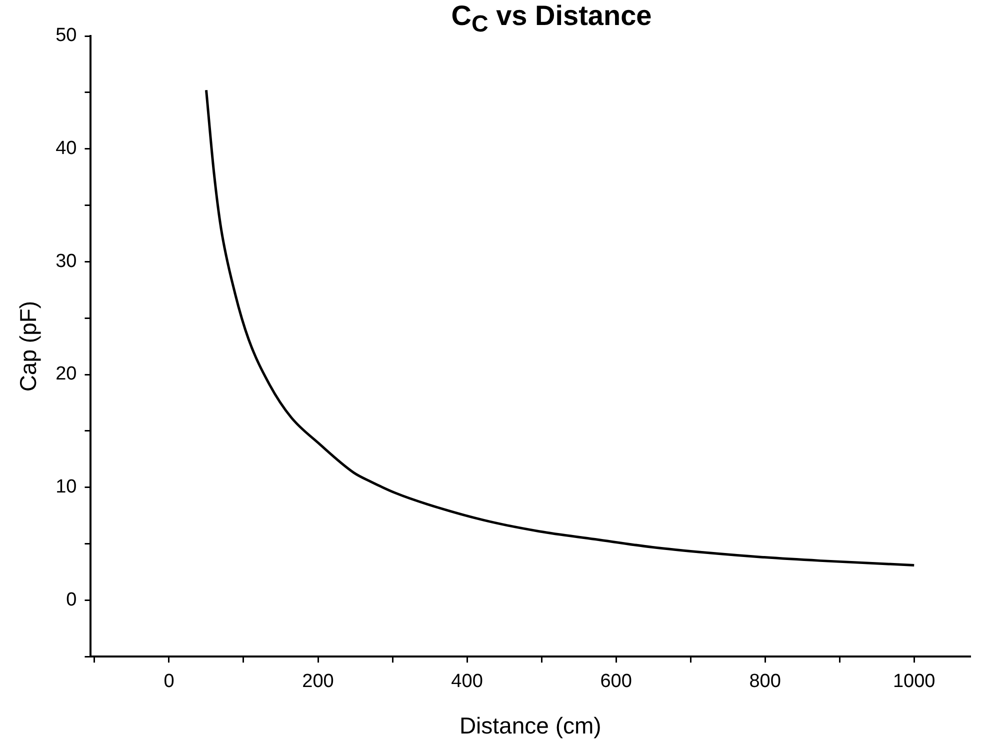 Image resolution: width=983 pixels, height=753 pixels. What do you see at coordinates (616, 681) in the screenshot?
I see `x-tick-label: 600` at bounding box center [616, 681].